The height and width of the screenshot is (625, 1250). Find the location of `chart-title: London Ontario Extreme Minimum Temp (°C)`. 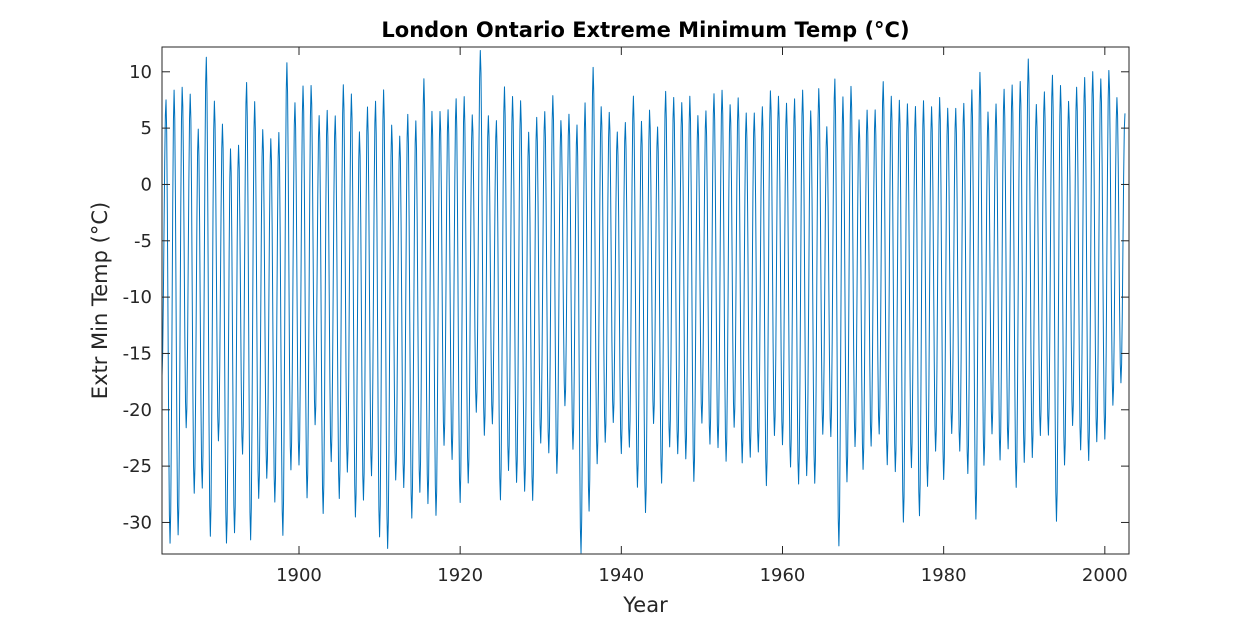

chart-title: London Ontario Extreme Minimum Temp (°C) is located at coordinates (645, 30).